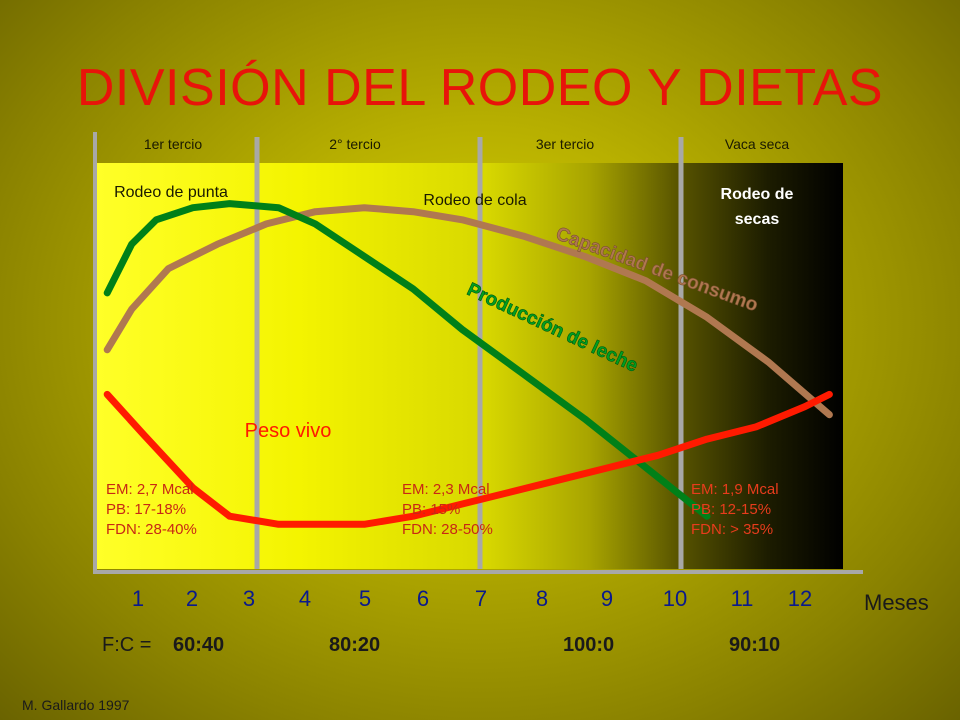 The height and width of the screenshot is (720, 960). Describe the element at coordinates (138, 598) in the screenshot. I see `month-tick-label: 1` at that location.